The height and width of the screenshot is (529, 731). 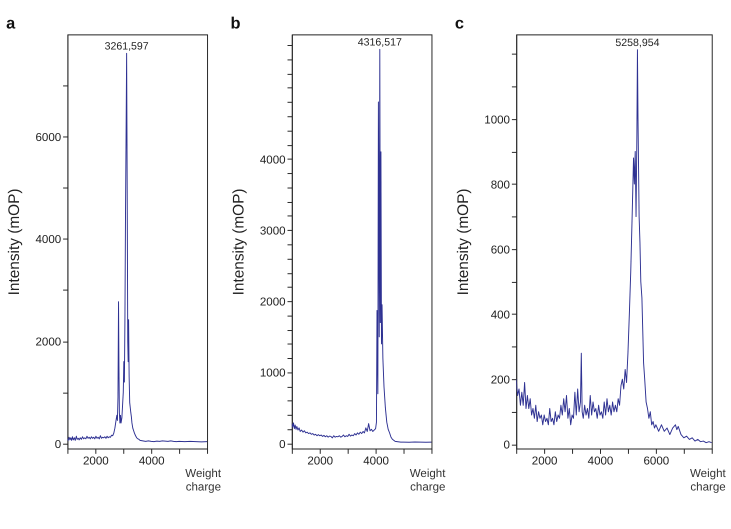 I want to click on y-tick-label: 6000, so click(x=48, y=138).